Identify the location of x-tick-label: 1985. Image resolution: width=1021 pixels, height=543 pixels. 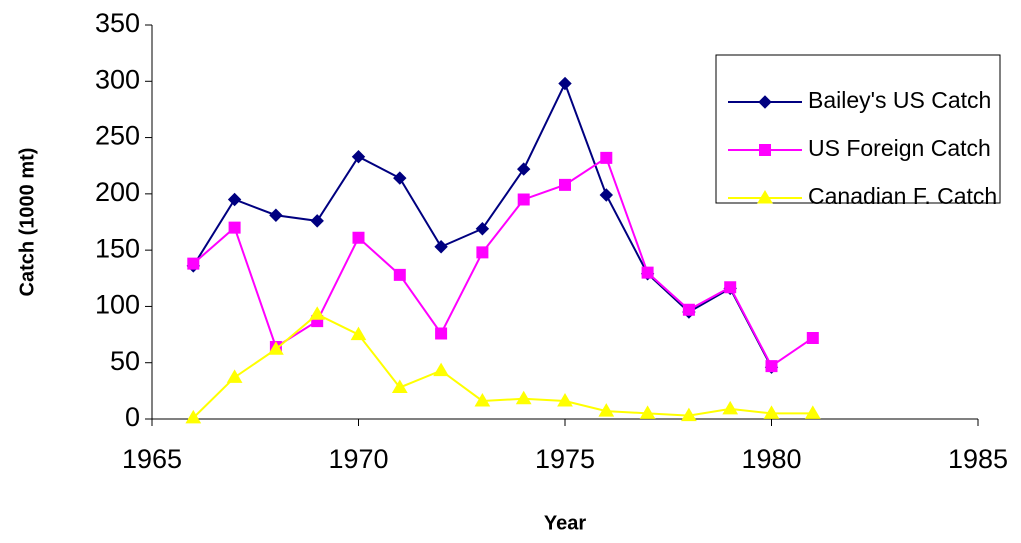
(978, 459).